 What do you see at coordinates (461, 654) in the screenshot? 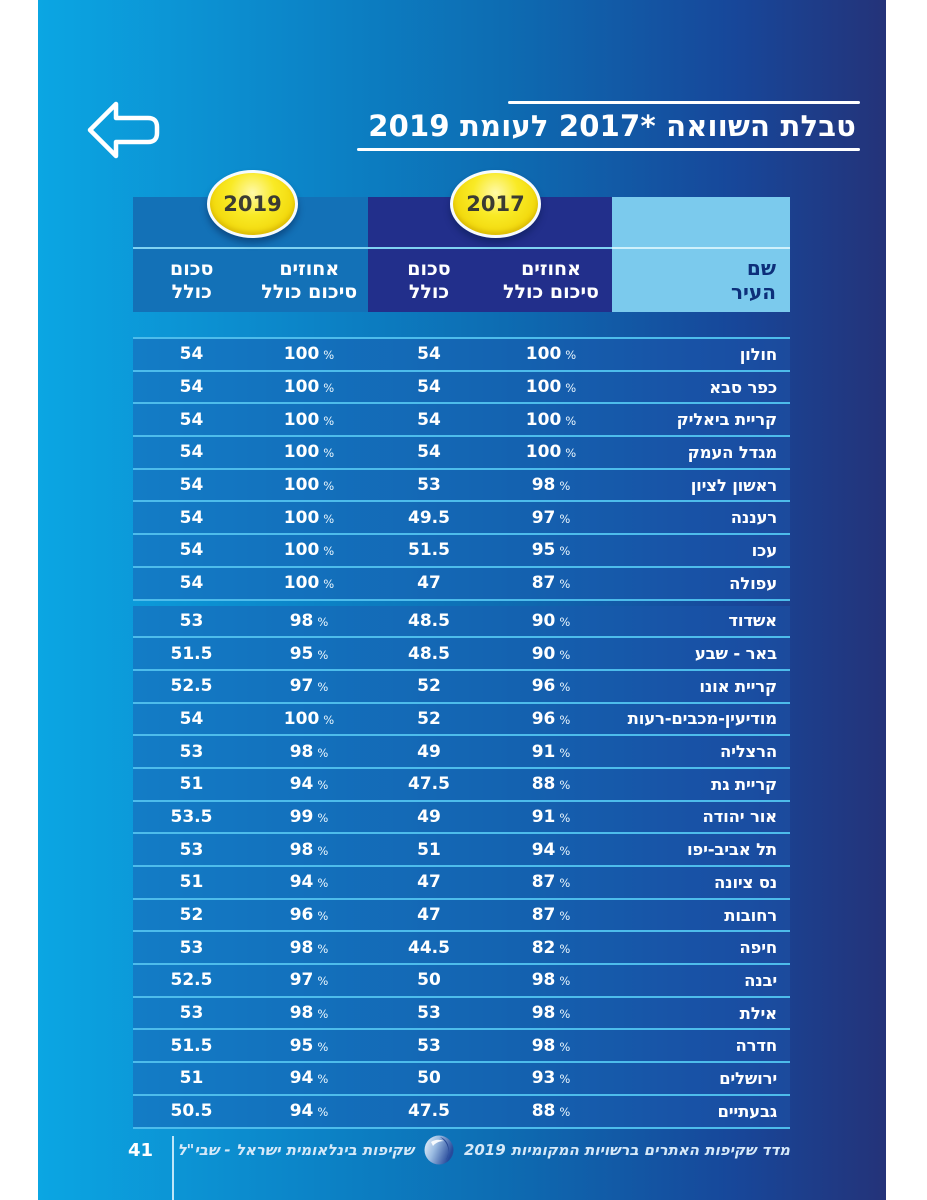
I see `table-row: באר - שבע 90% 48.5 95% 51.5` at bounding box center [461, 654].